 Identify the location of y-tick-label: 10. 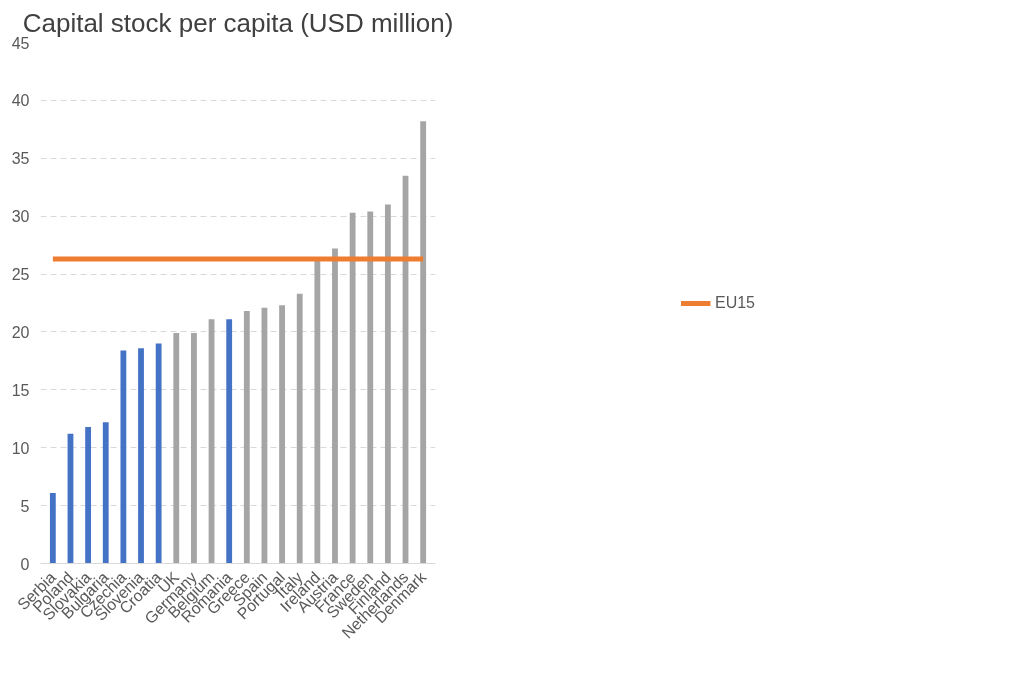
(20, 448).